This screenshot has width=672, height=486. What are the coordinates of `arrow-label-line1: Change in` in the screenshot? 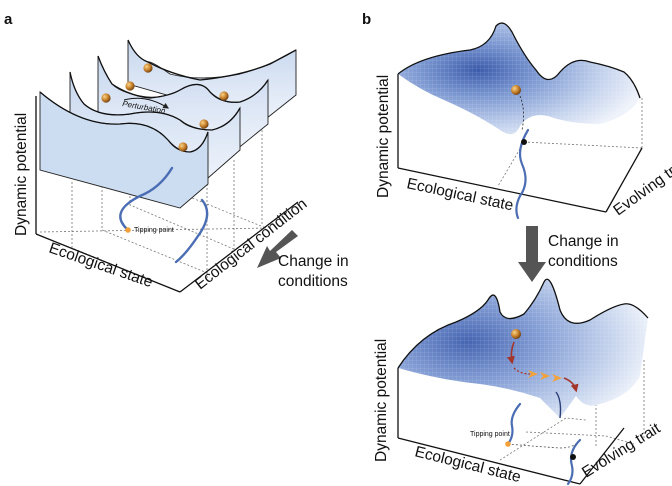 It's located at (313, 261).